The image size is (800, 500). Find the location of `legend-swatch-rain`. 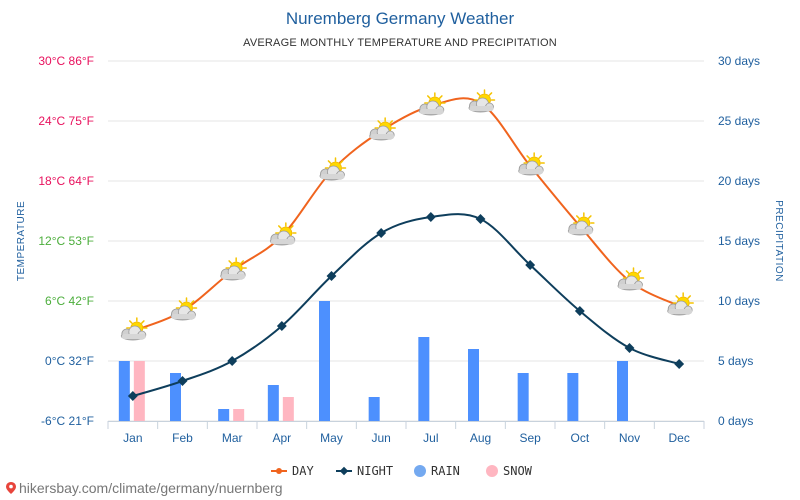

legend-swatch-rain is located at coordinates (420, 471).